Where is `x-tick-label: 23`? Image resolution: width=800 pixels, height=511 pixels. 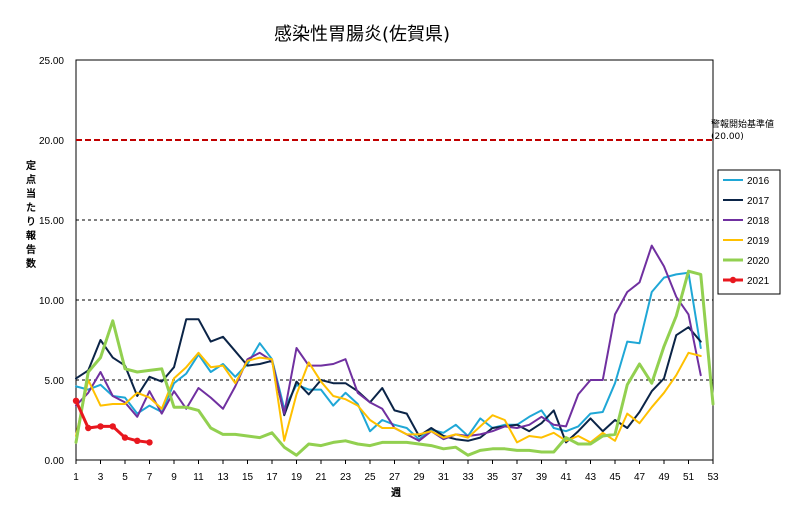
x-tick-label: 23 is located at coordinates (346, 477).